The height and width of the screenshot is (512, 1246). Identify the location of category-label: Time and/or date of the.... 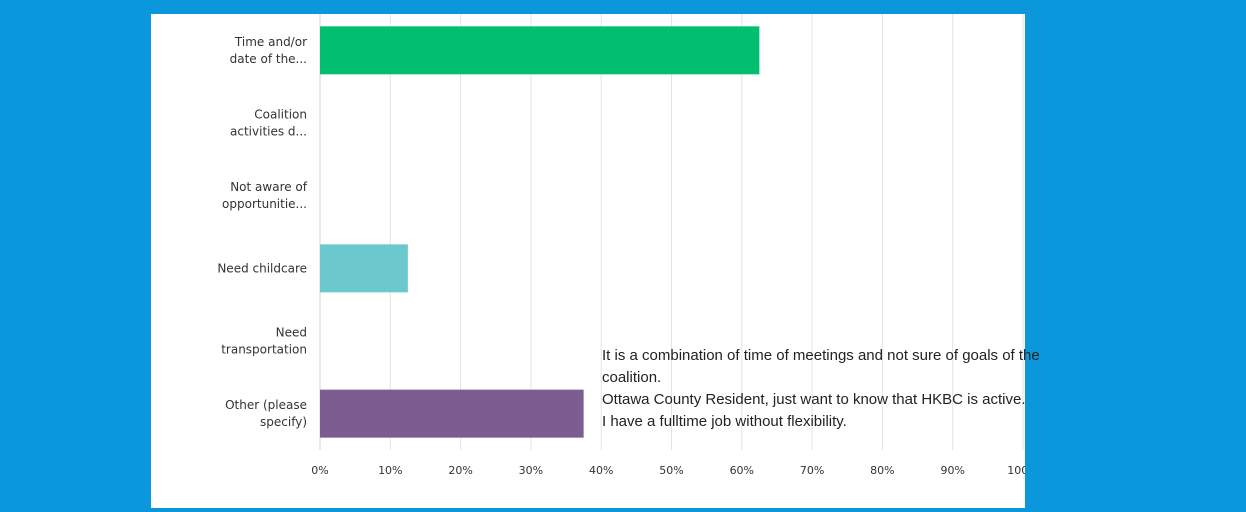
(268, 50).